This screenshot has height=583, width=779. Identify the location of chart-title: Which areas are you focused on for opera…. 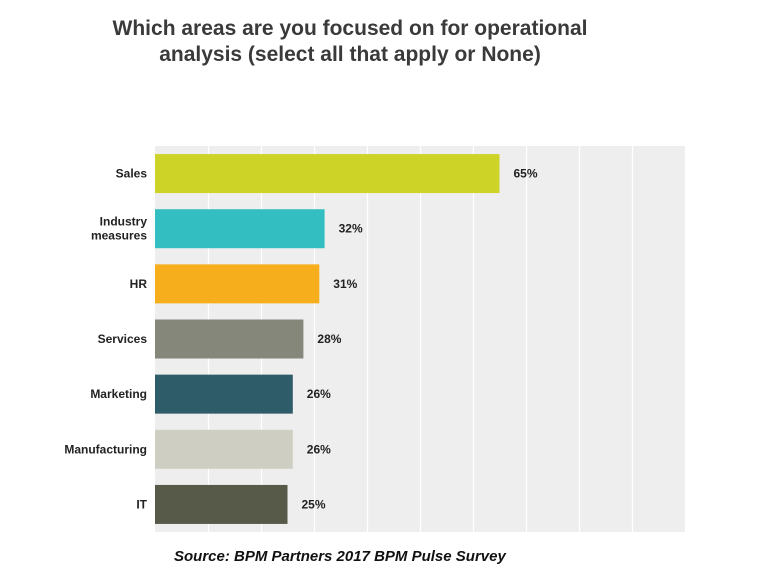
(350, 41).